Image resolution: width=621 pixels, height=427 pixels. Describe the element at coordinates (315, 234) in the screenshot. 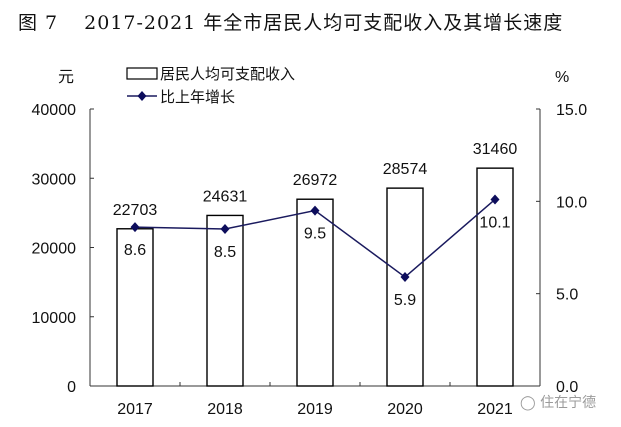

I see `growth-value-label: 9.5` at that location.